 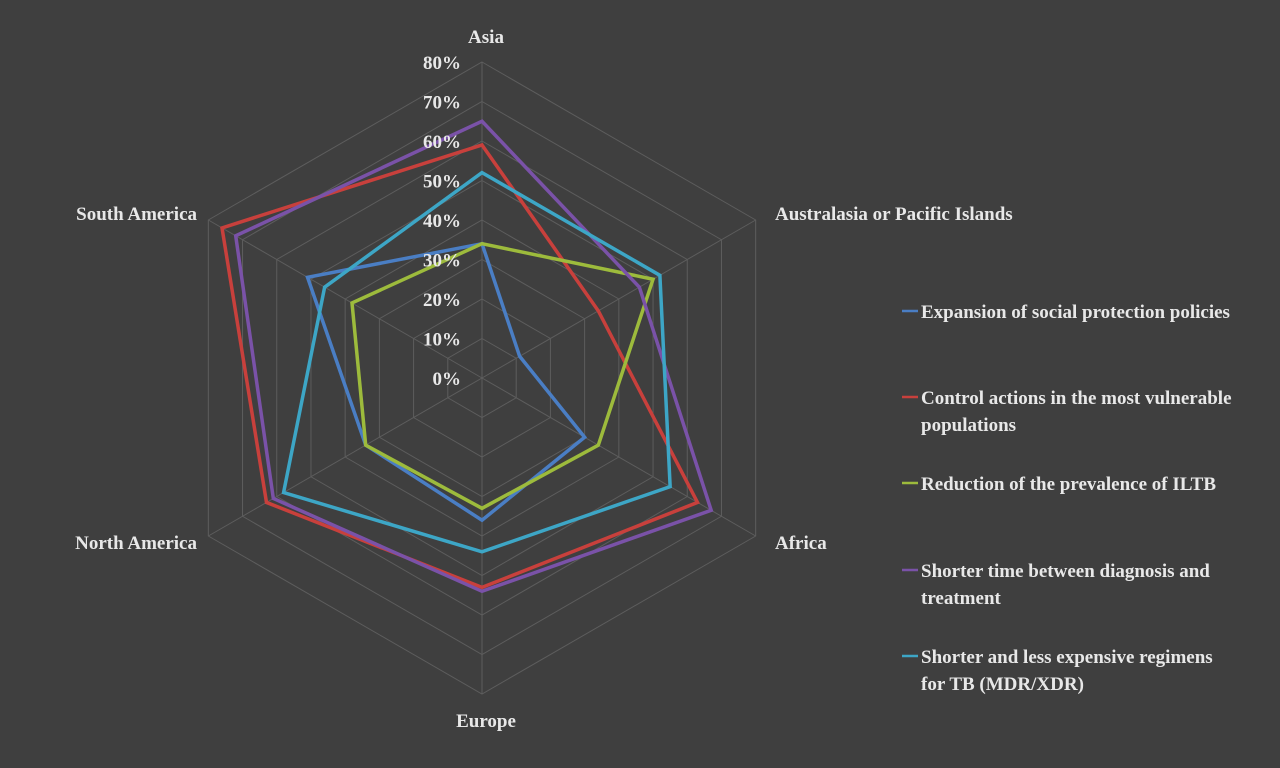 I want to click on category-label-europe: Europe, so click(x=486, y=721).